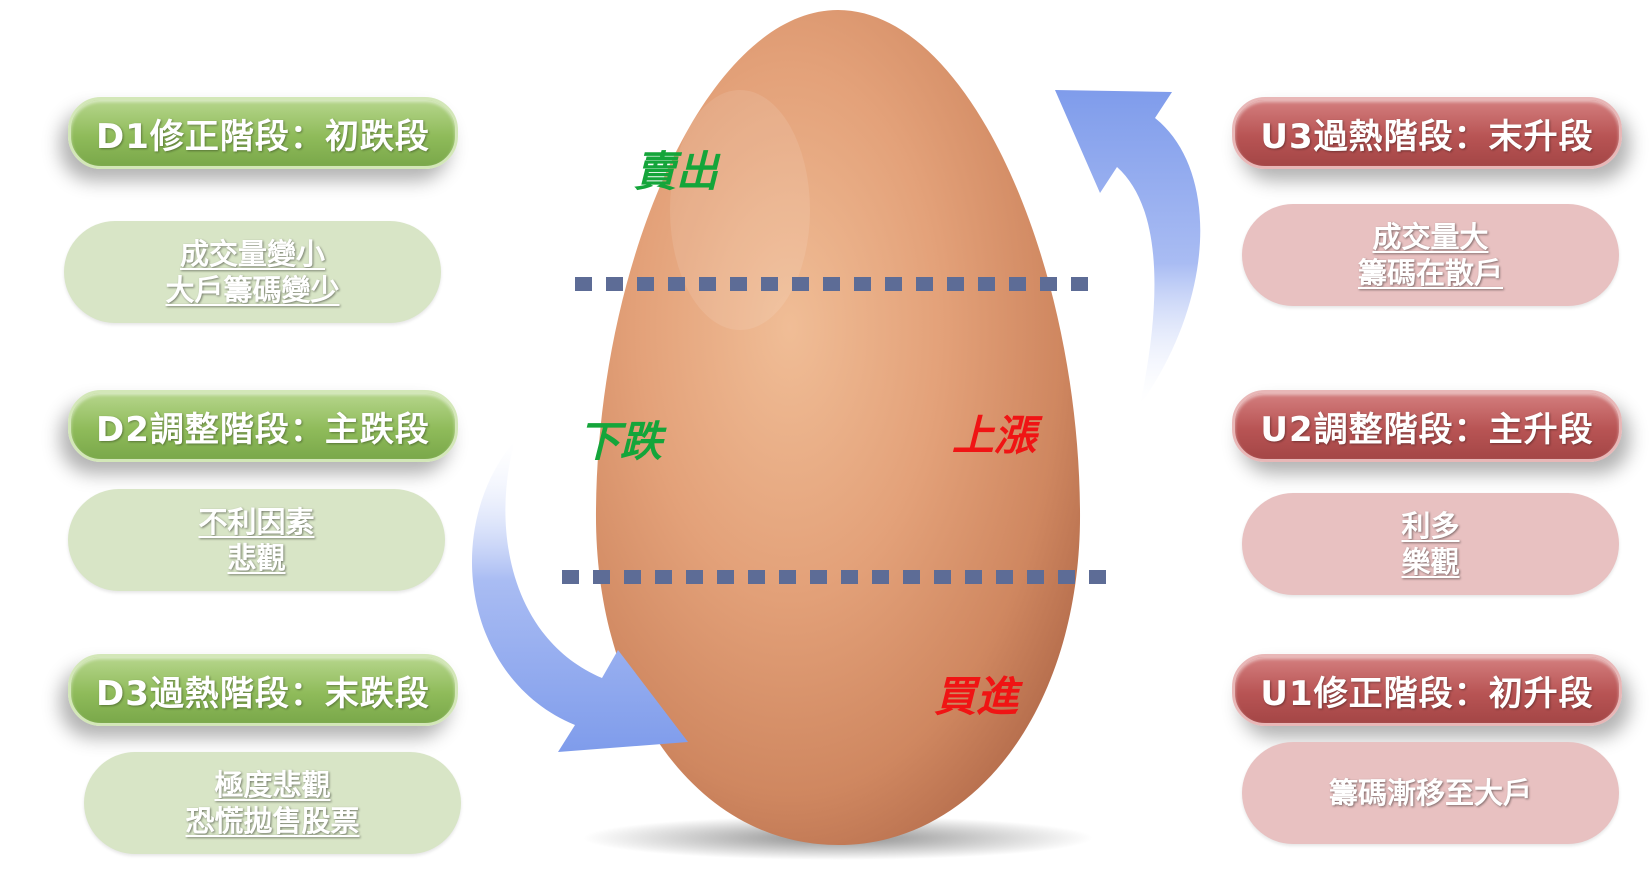  I want to click on stage-d1-title: D1修正階段：初跌段, so click(263, 133).